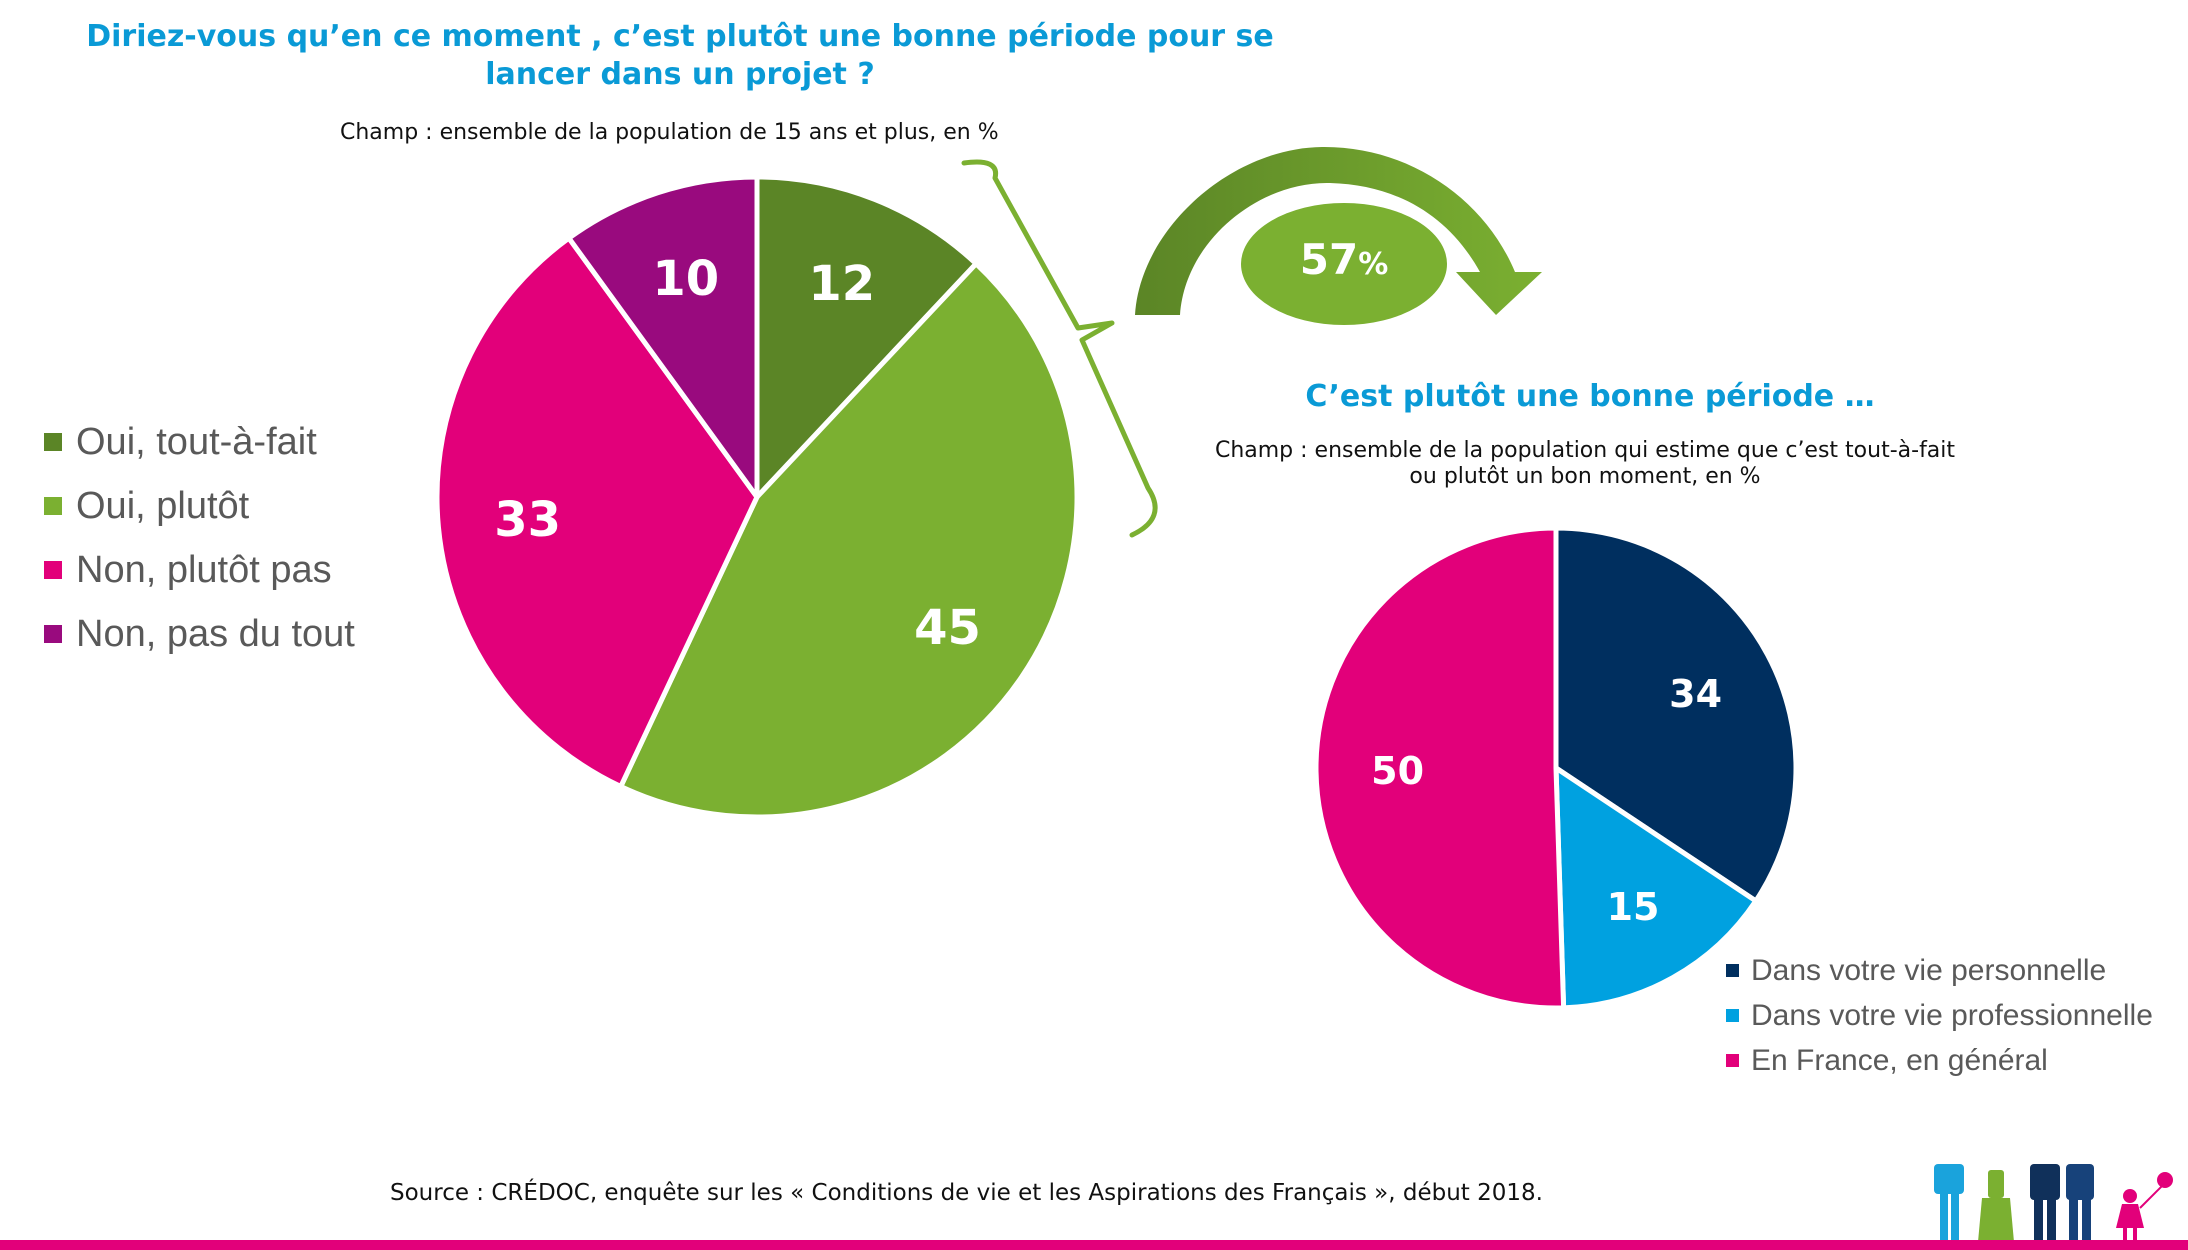  I want to click on legend-label: Non, pas du tout, so click(215, 633).